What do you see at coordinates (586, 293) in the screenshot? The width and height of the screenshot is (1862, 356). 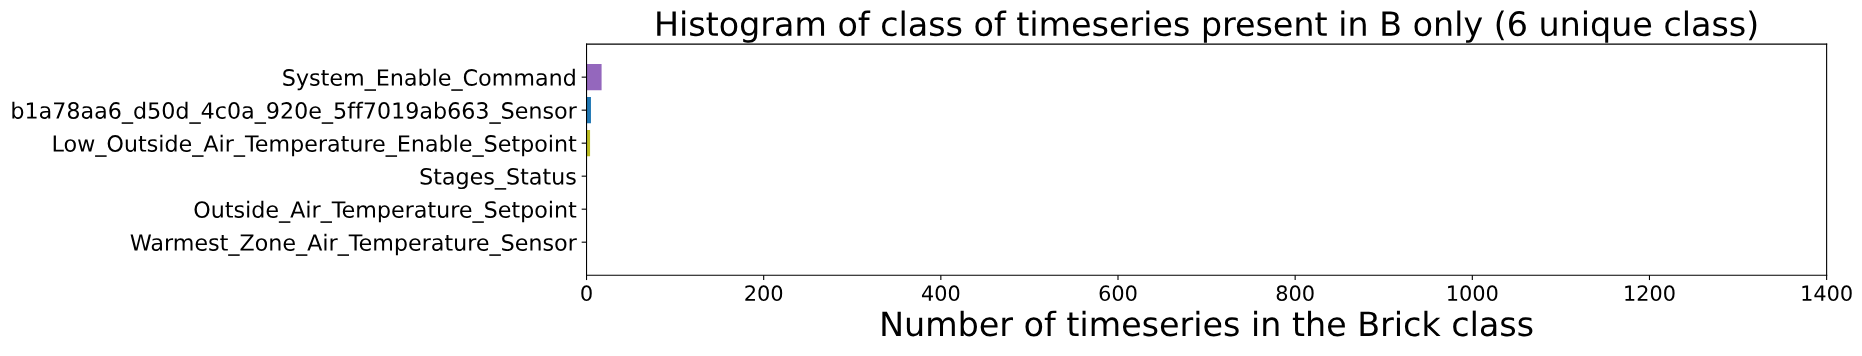 I see `x-tick-label: 0` at bounding box center [586, 293].